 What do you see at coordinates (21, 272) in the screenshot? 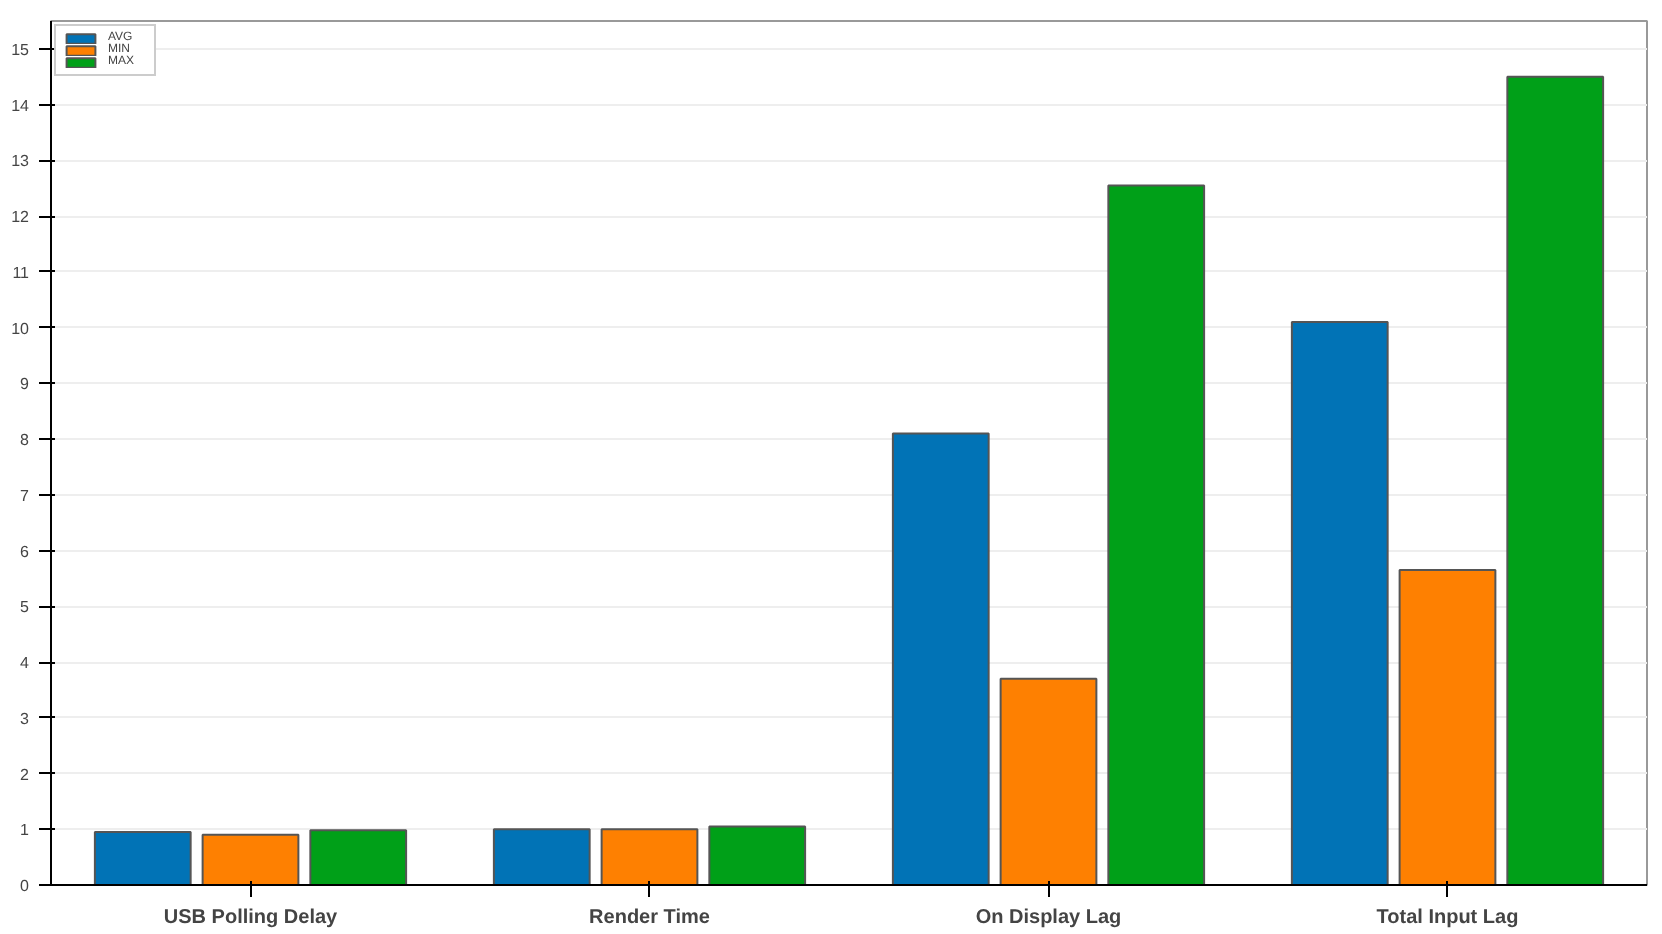
I see `y-tick-label: 11` at bounding box center [21, 272].